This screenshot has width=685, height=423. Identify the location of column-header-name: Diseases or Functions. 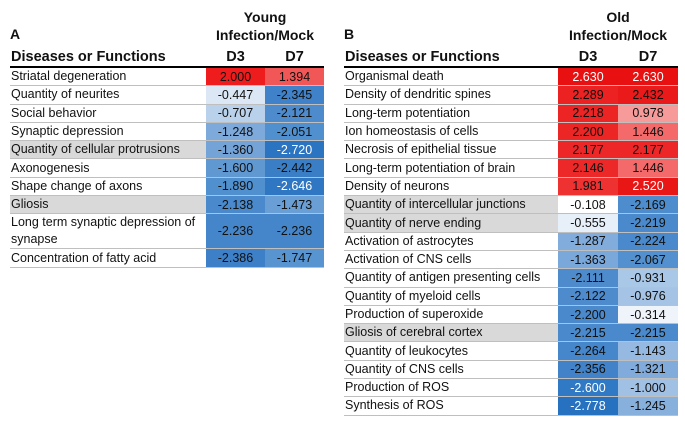
(422, 57).